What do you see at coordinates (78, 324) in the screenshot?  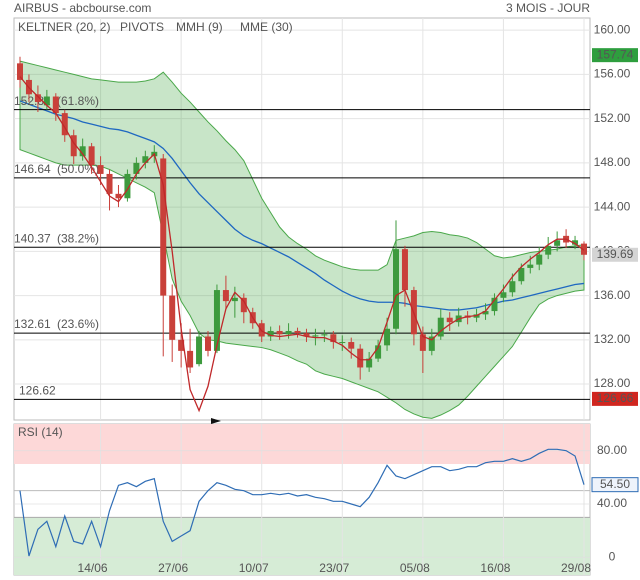 I see `pivot-ratio: (23.6%)` at bounding box center [78, 324].